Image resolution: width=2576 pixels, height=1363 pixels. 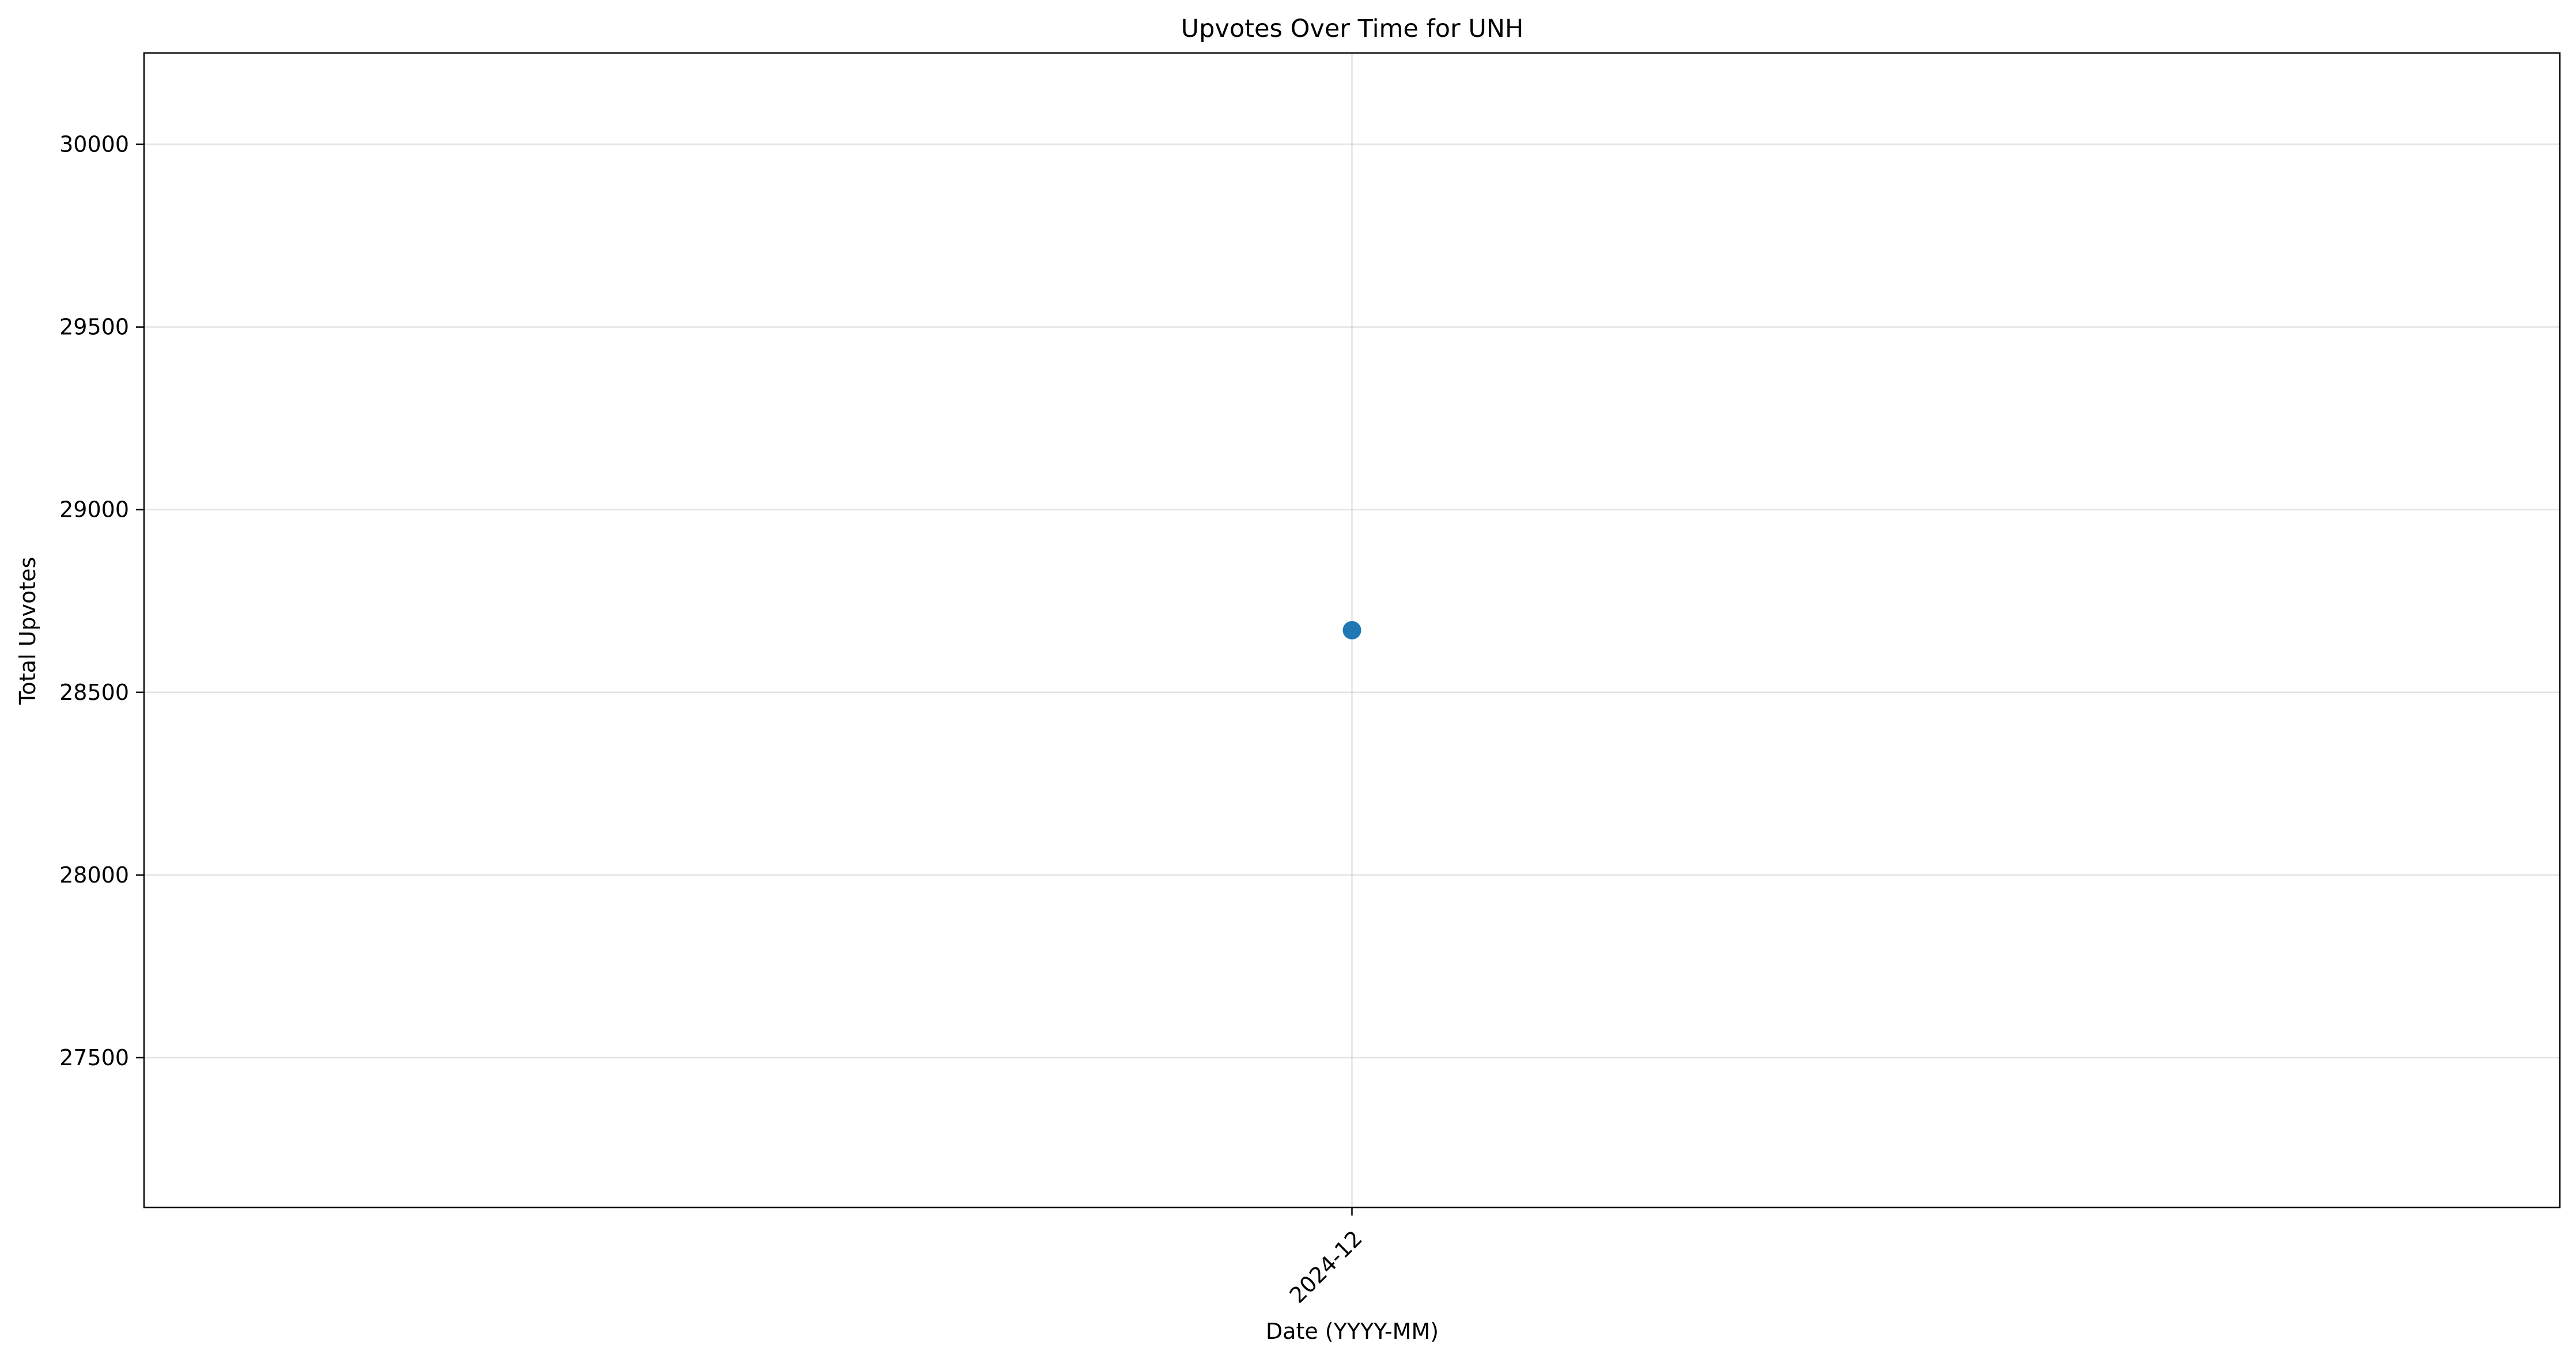 I want to click on y-tick-label: 28000, so click(x=94, y=875).